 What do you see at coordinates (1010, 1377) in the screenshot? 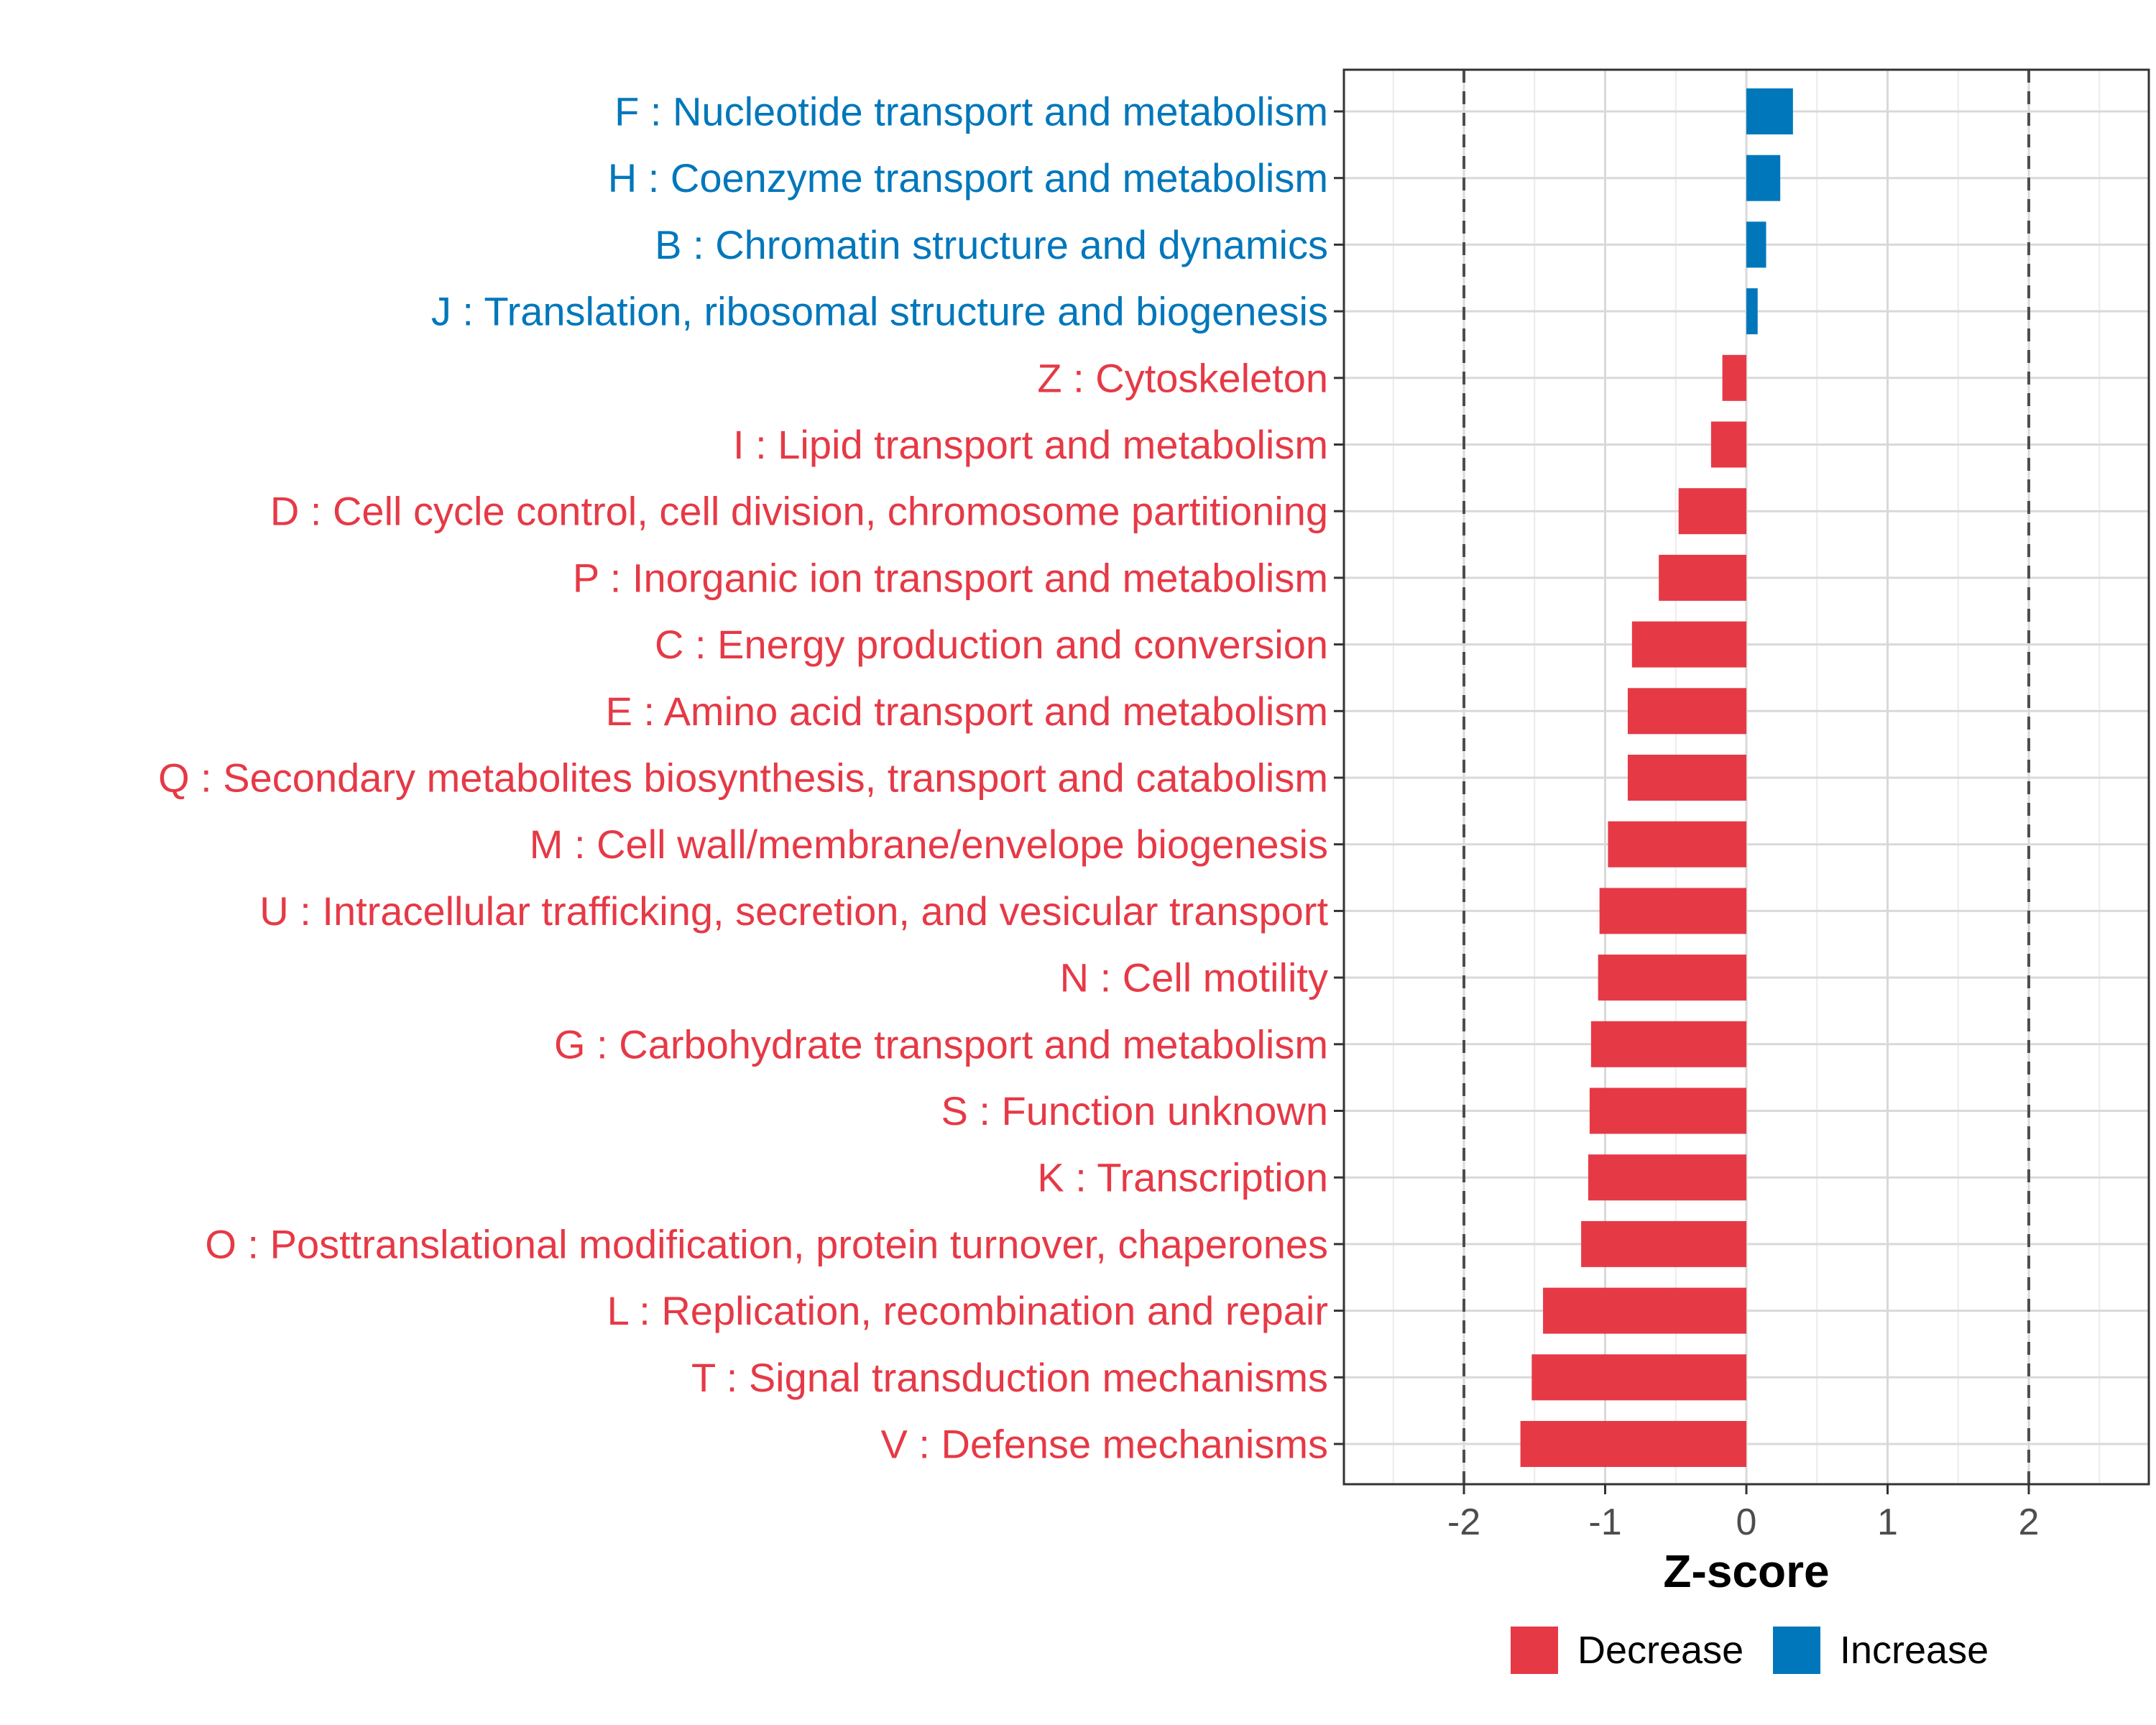
I see `category-label: T : Signal transduction mechanisms` at bounding box center [1010, 1377].